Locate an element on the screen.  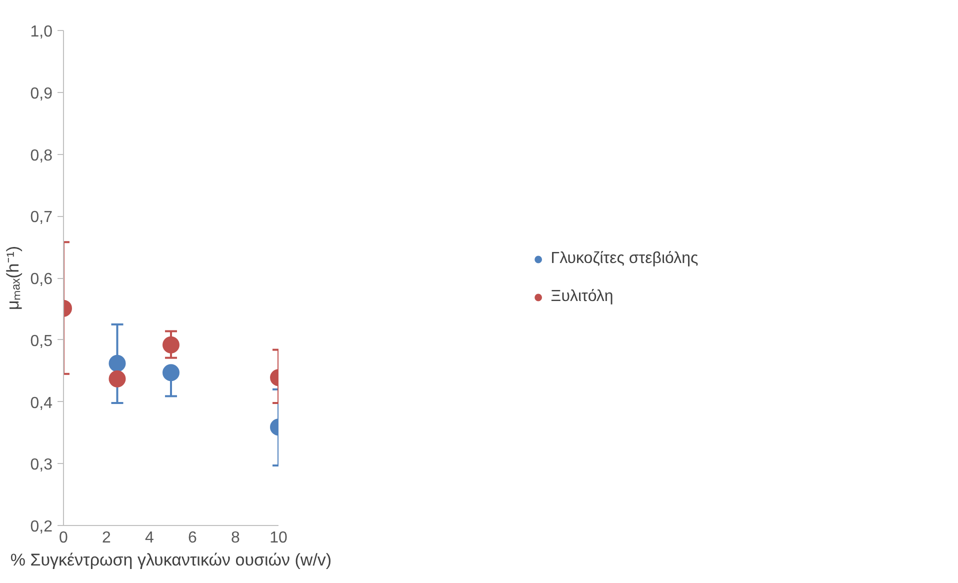
y-tick-label: 0,9 is located at coordinates (41, 93).